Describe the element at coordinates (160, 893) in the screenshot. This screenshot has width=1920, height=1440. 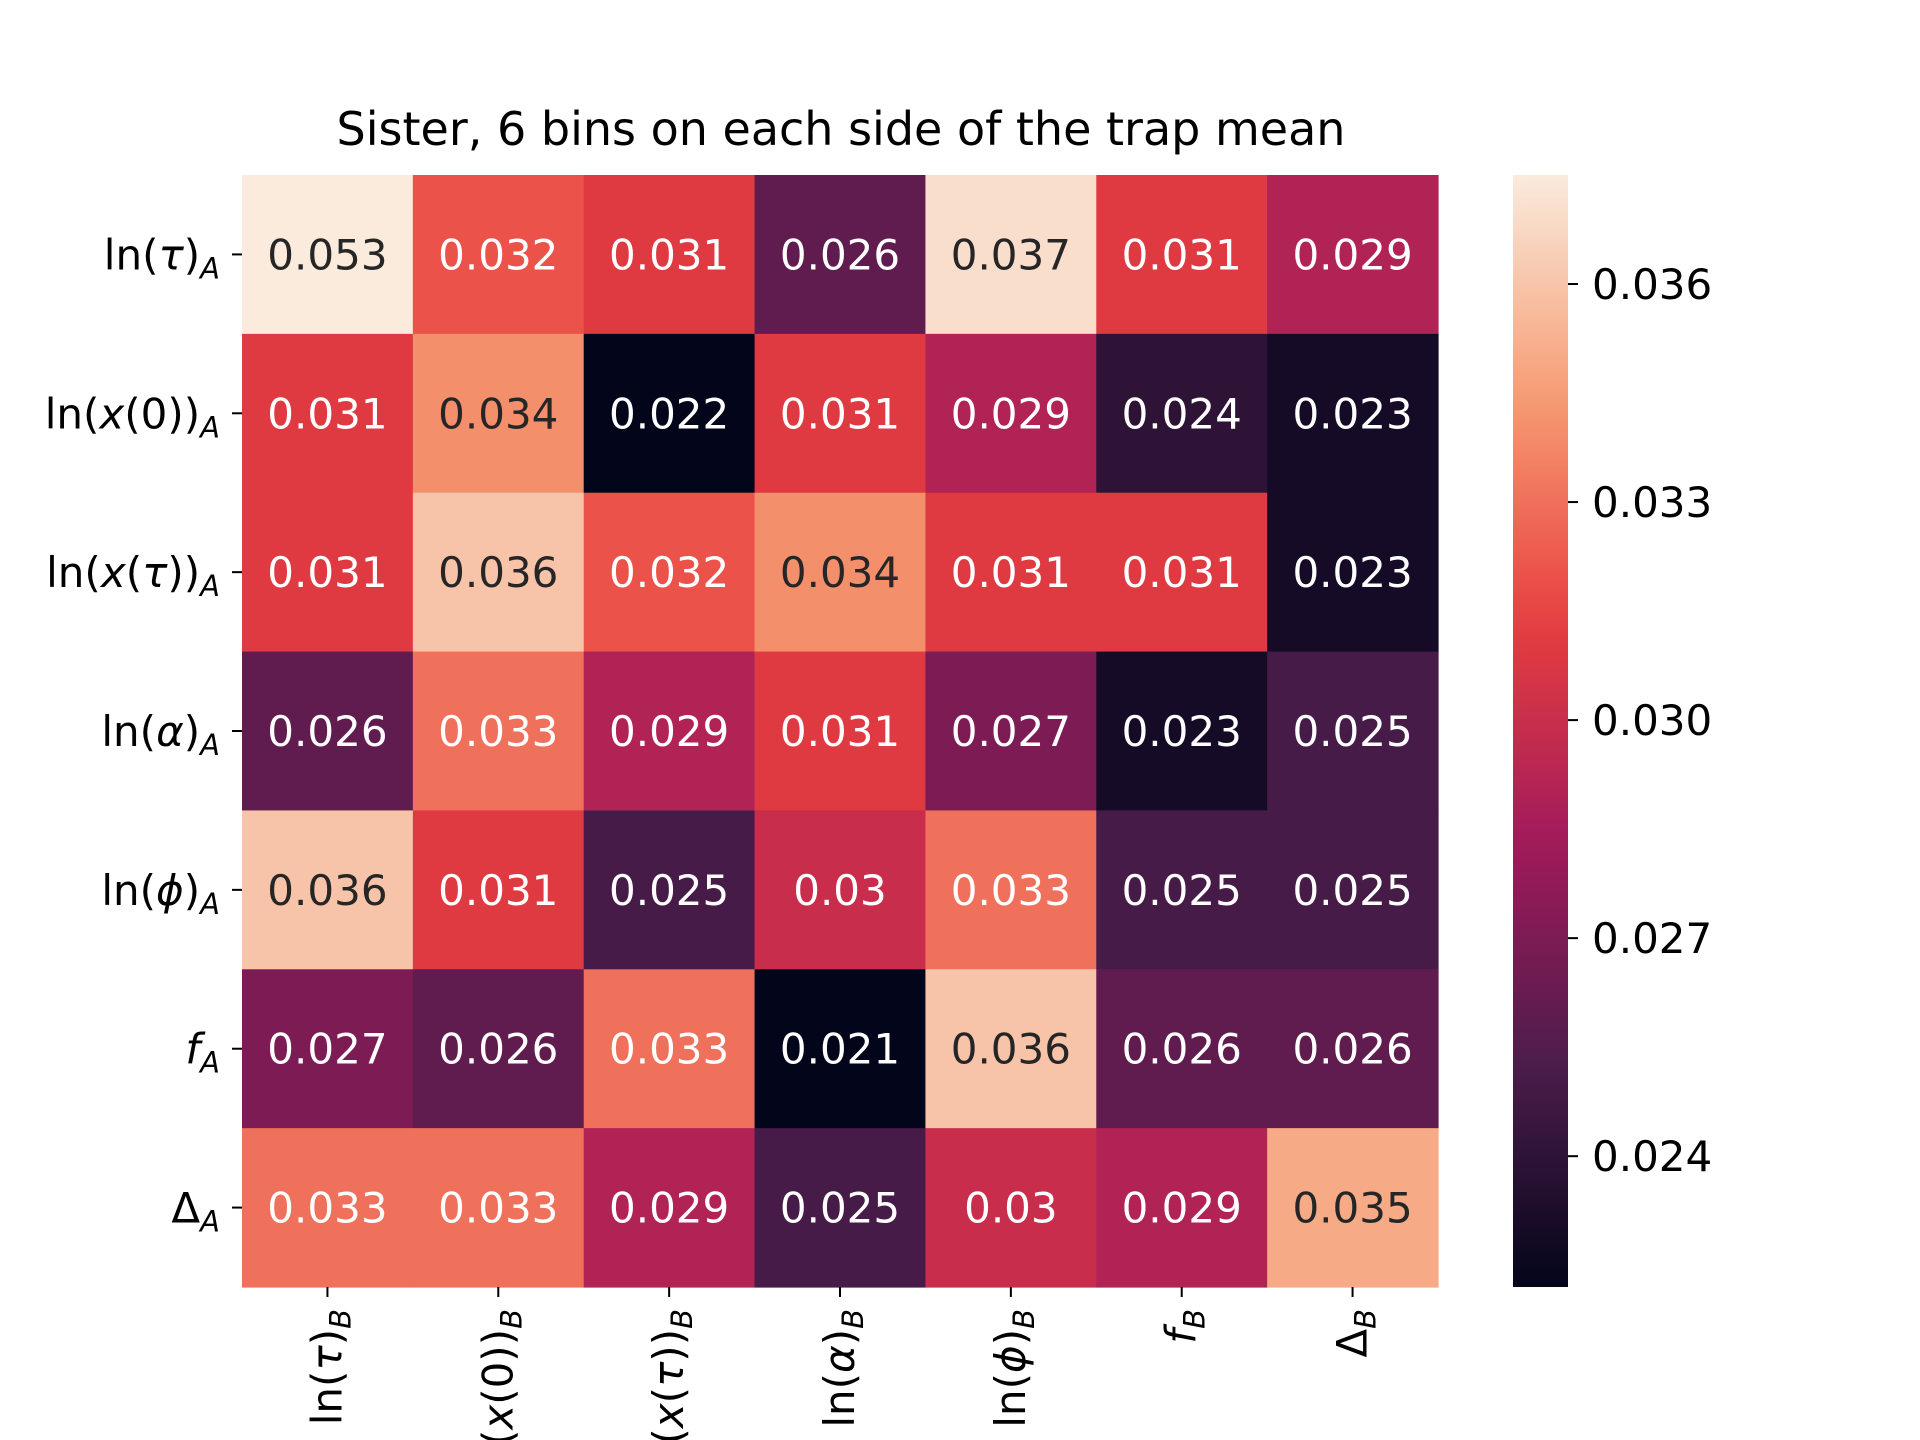
I see `y-tick-label: ln(ϕ)A` at that location.